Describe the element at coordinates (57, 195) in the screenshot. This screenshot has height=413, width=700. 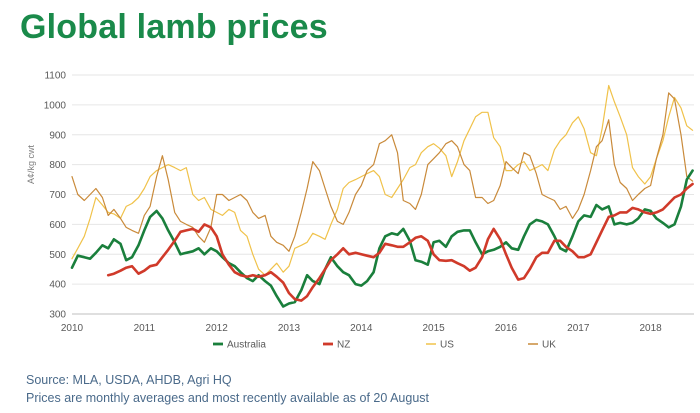
I see `y-tick-label: 700` at that location.